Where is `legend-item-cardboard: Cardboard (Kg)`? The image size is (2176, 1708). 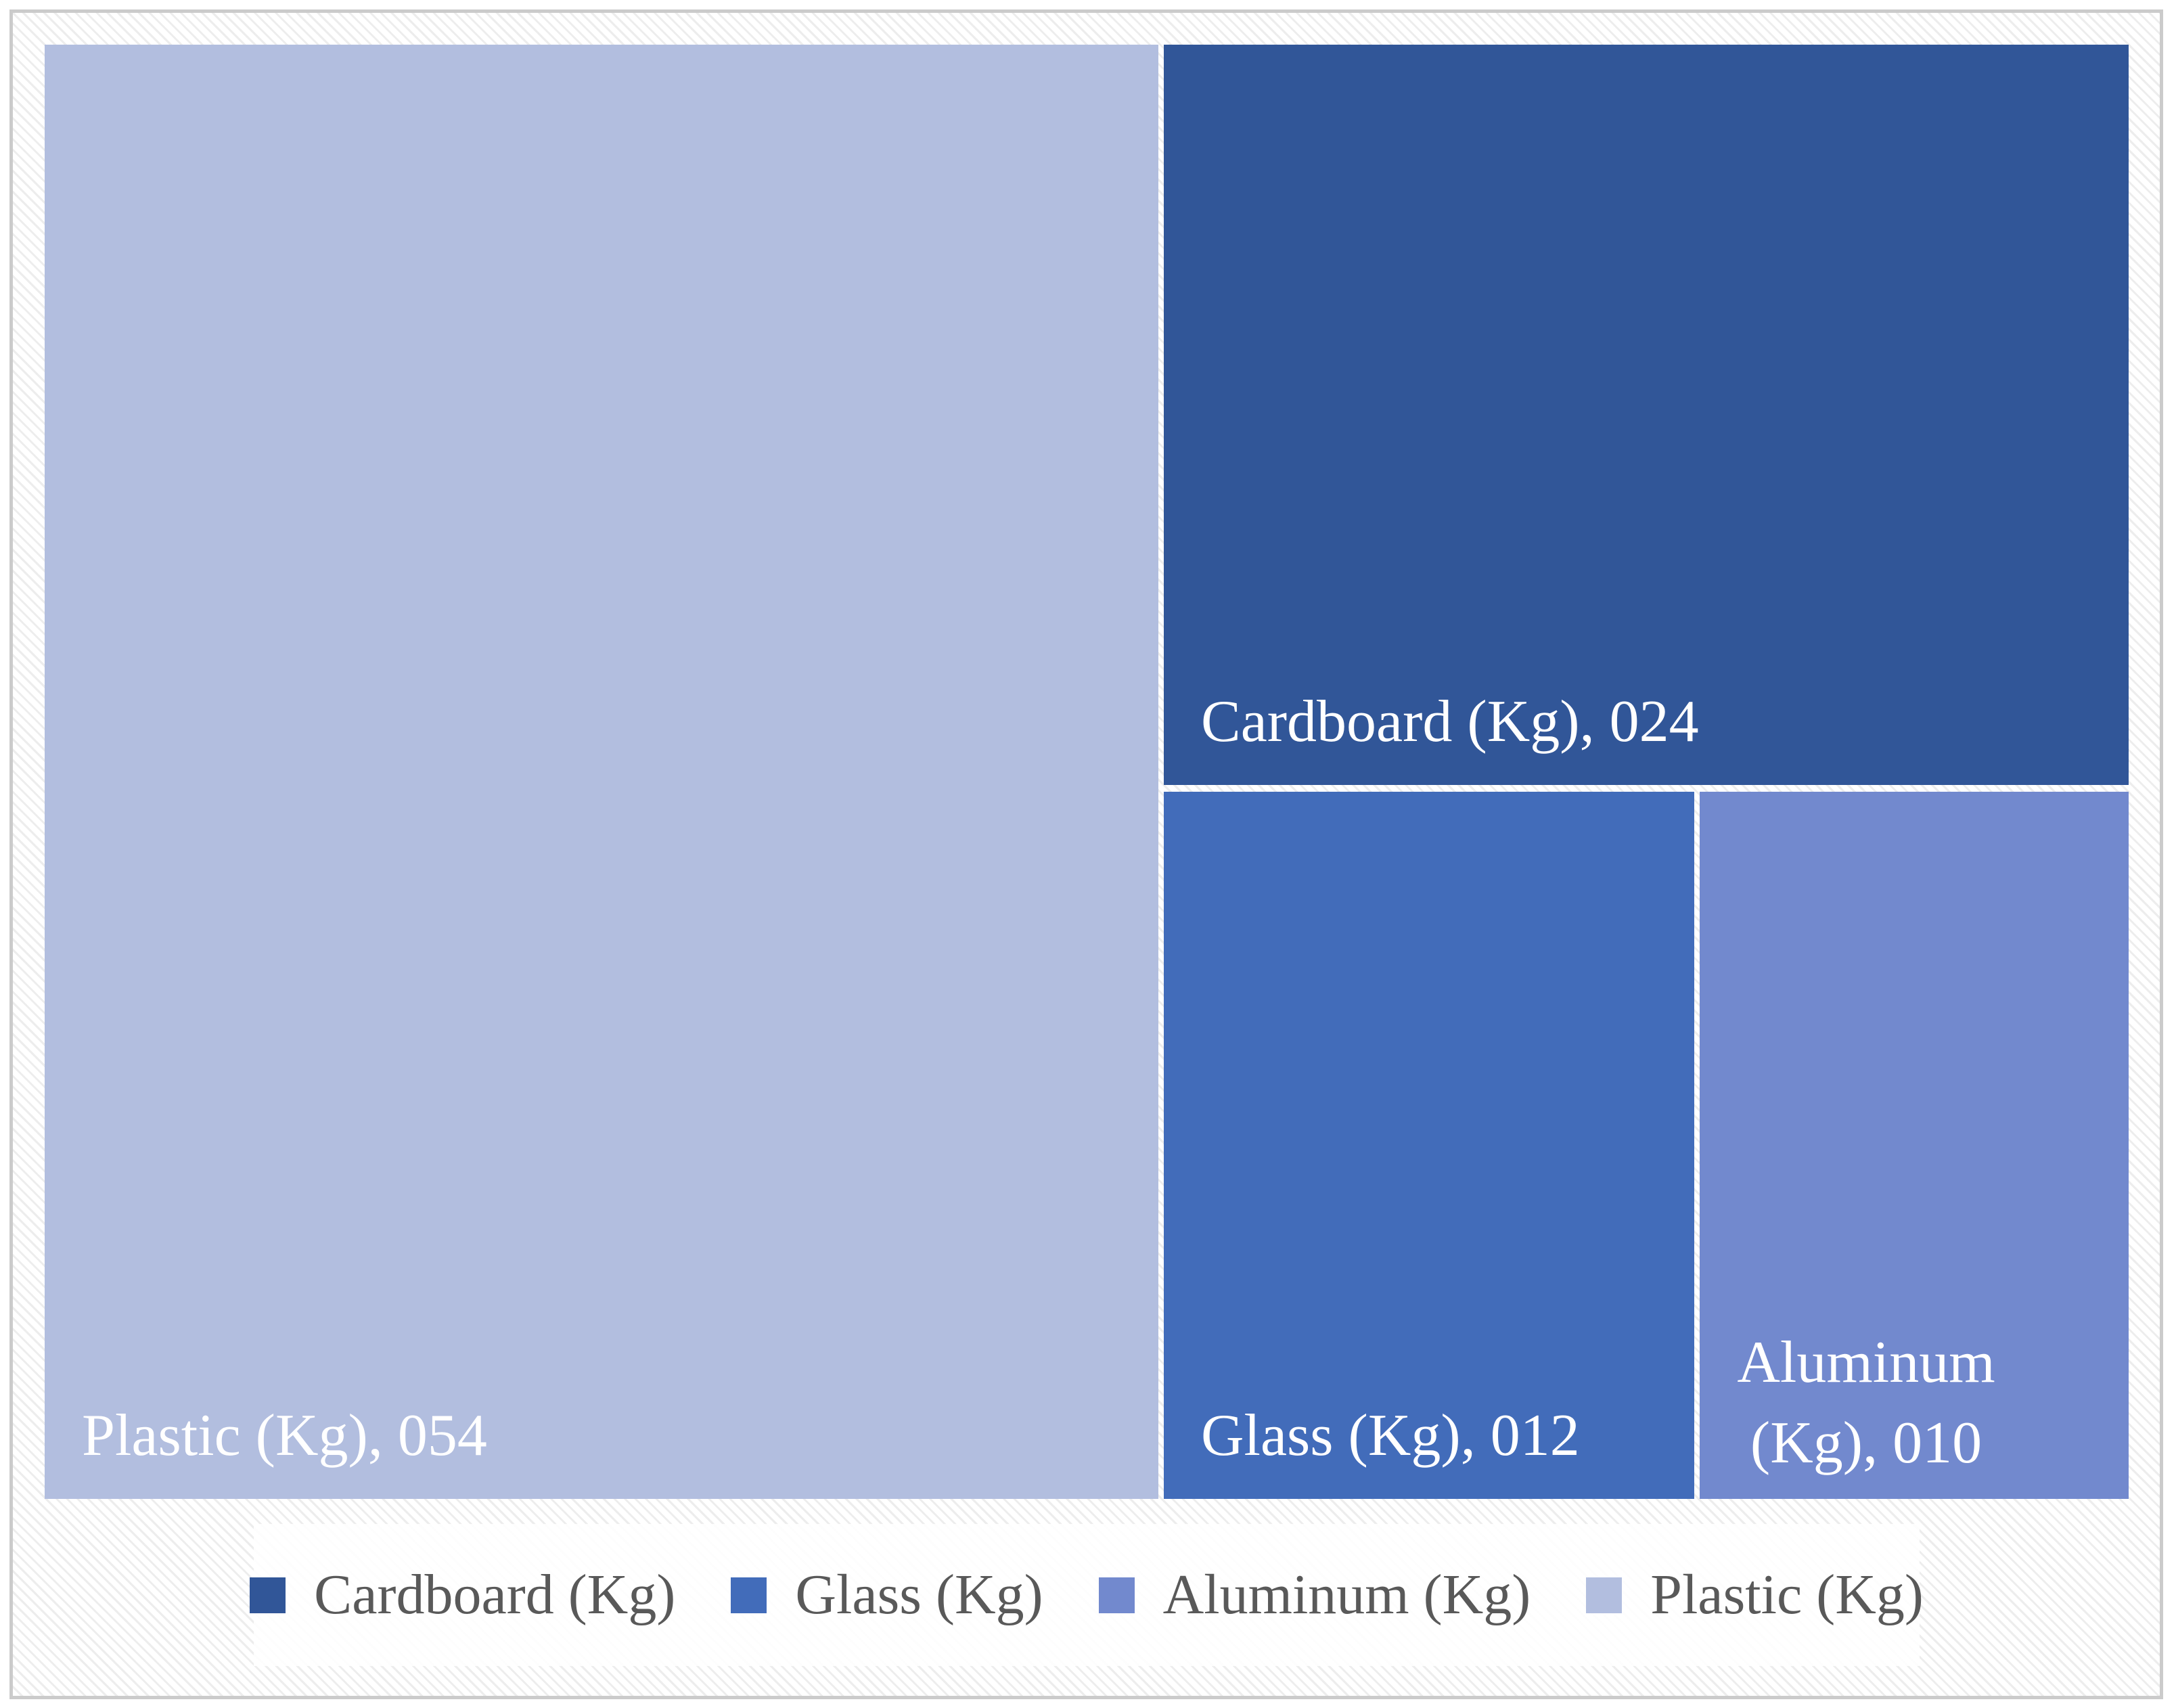 legend-item-cardboard: Cardboard (Kg) is located at coordinates (463, 1595).